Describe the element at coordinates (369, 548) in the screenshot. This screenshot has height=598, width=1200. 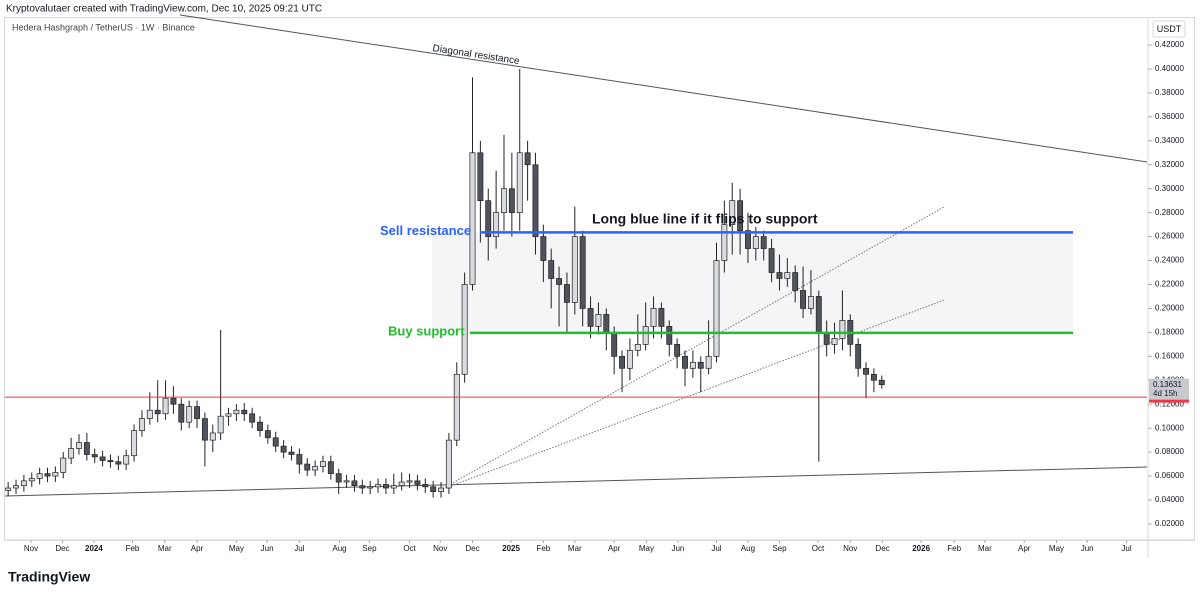
I see `x-tick-label: Sep` at that location.